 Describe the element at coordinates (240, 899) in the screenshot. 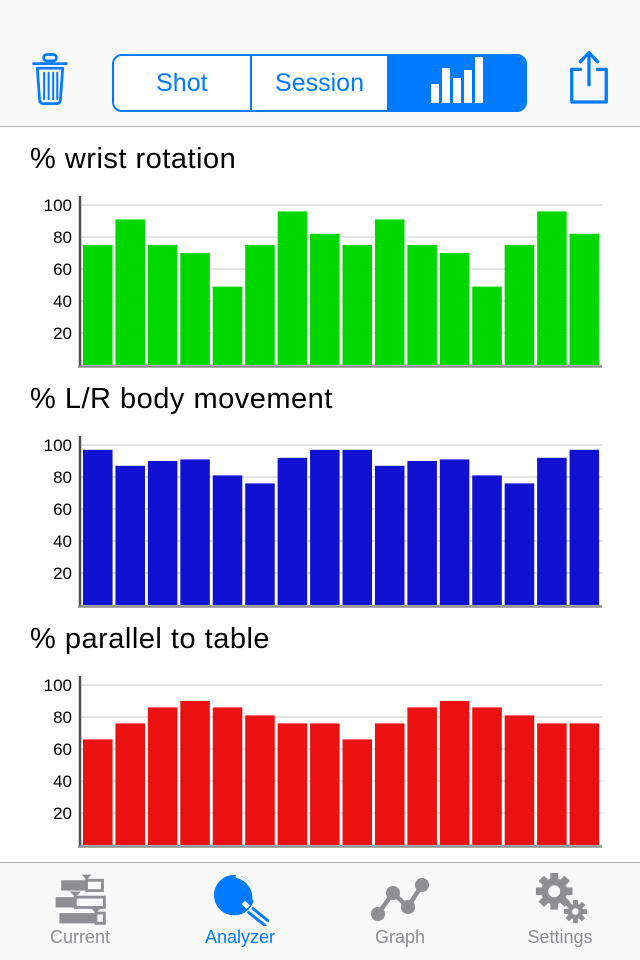

I see `paddle-icon` at that location.